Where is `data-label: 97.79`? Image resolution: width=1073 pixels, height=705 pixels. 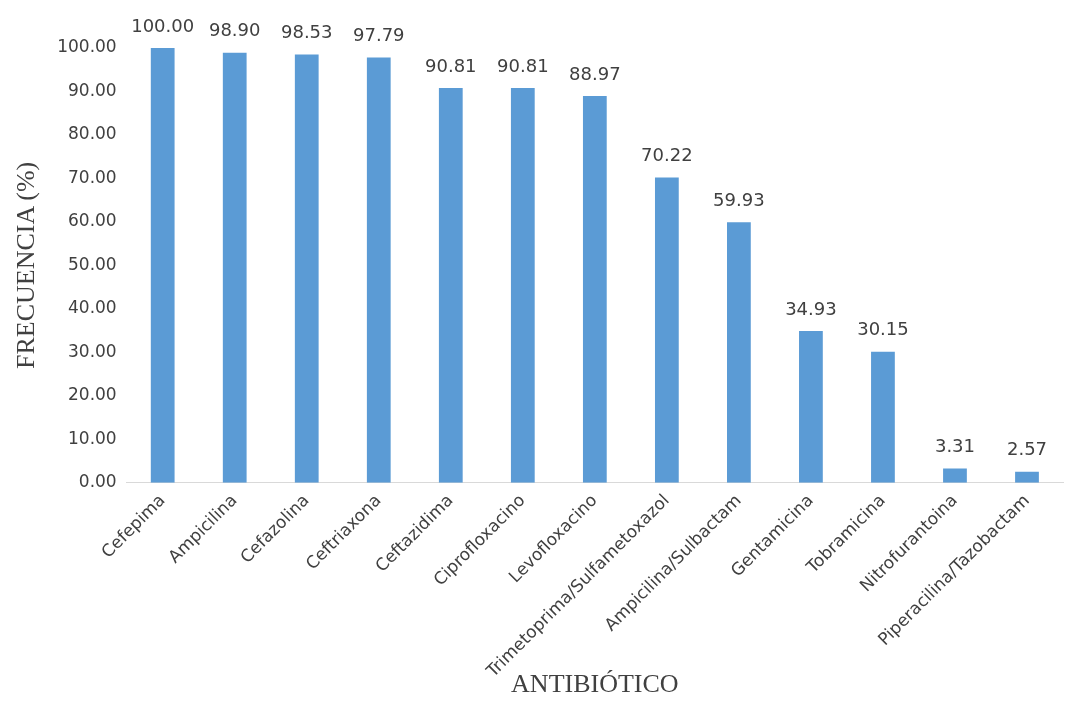 data-label: 97.79 is located at coordinates (379, 35).